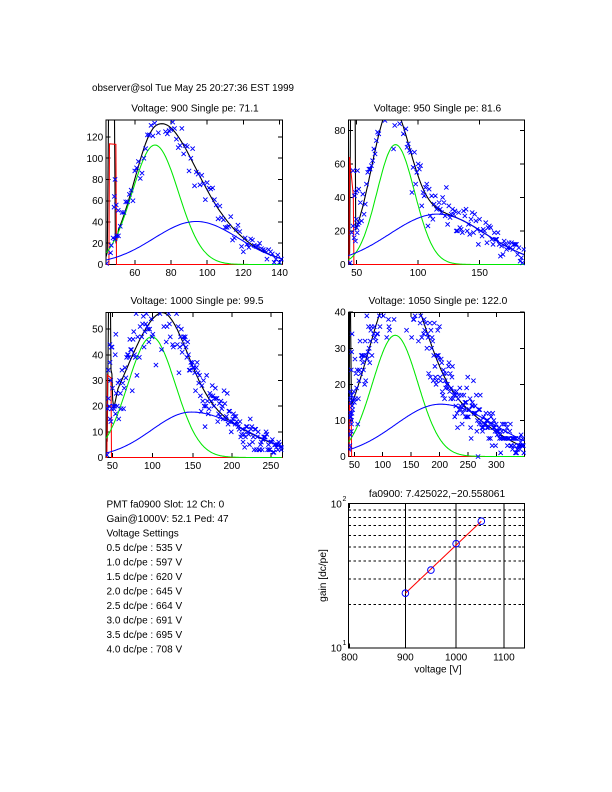 Image resolution: width=612 pixels, height=792 pixels. Describe the element at coordinates (196, 301) in the screenshot. I see `svg-text: Voltage: 1000 Single pe: 99.5` at that location.